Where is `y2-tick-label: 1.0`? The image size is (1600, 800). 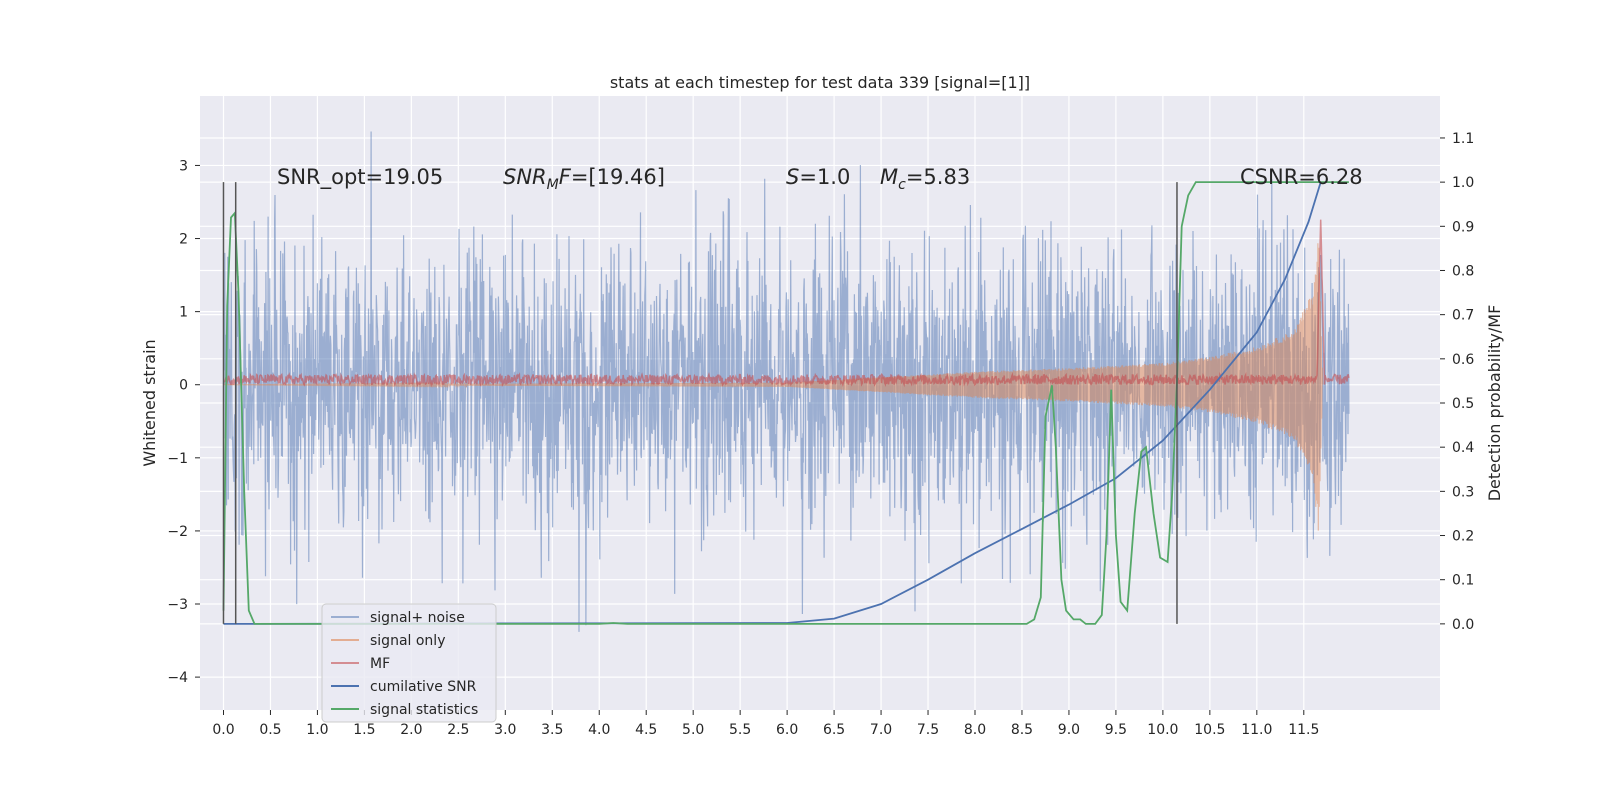 y2-tick-label: 1.0 is located at coordinates (1463, 183).